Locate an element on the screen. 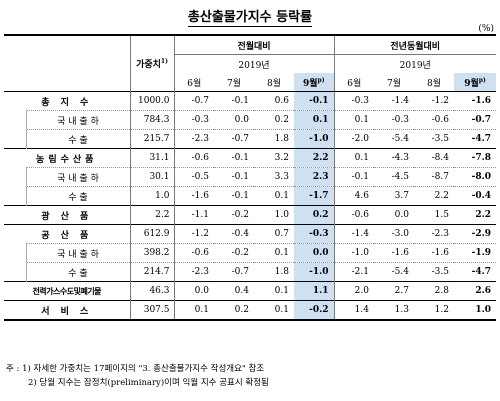 This screenshot has width=500, height=401. yoy-value-cell: -4.3 is located at coordinates (400, 158).